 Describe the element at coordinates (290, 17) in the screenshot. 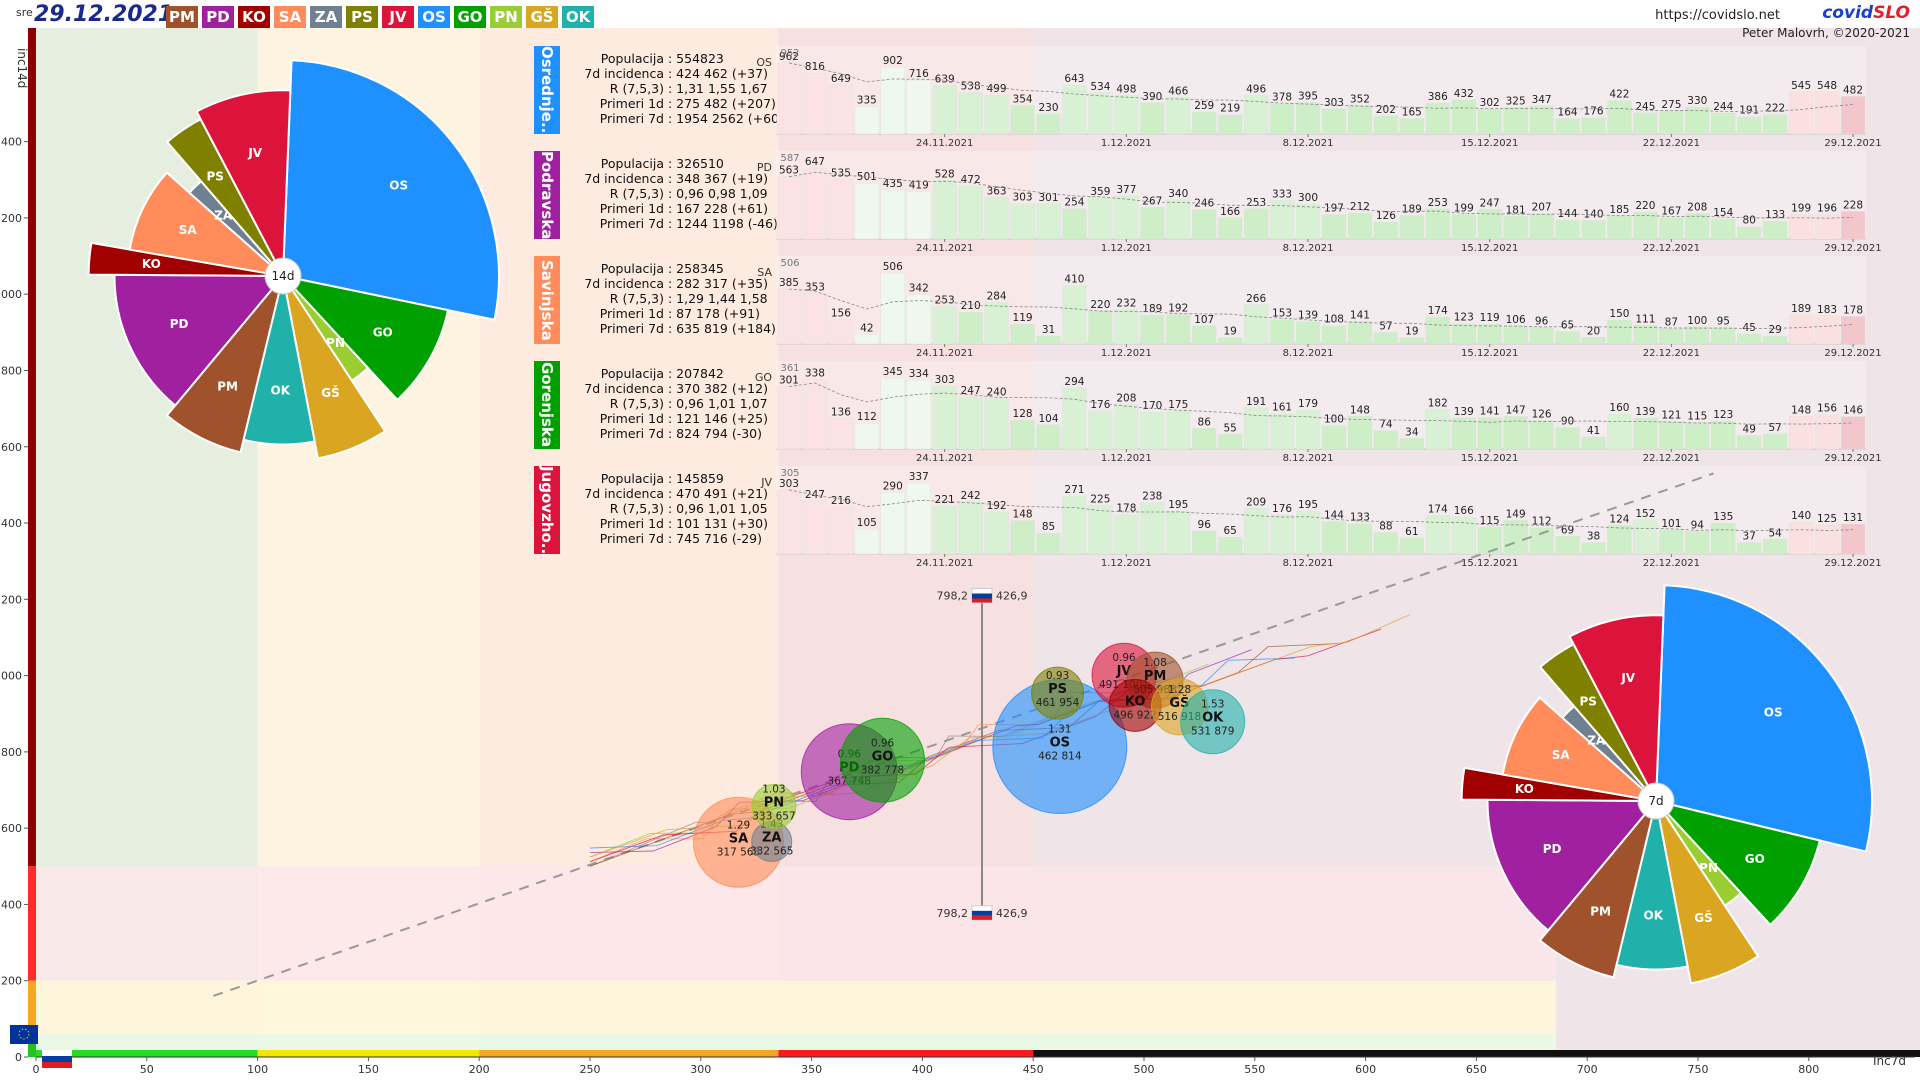

I see `legend-SA: SA` at that location.